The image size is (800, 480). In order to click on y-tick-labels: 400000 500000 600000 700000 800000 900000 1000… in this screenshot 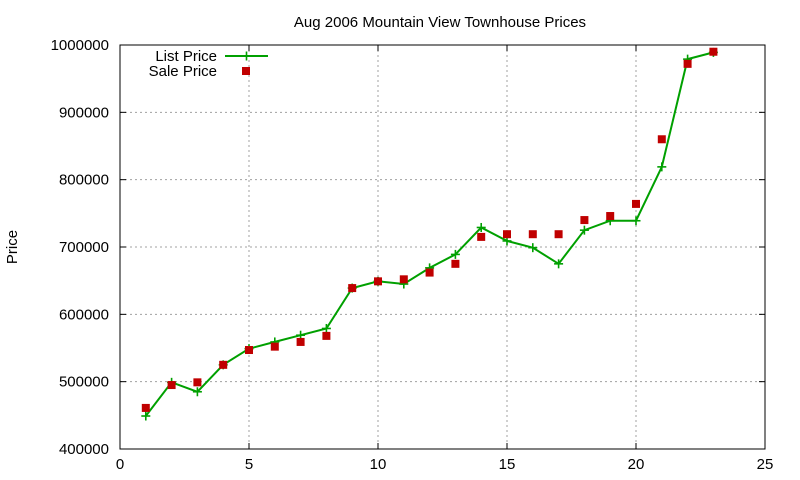, I will do `click(80, 247)`.